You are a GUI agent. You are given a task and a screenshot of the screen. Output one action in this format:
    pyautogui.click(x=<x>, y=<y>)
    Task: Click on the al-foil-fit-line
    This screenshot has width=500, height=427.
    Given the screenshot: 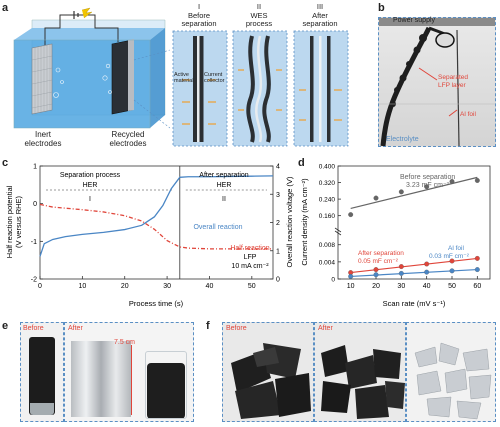 What is the action you would take?
    pyautogui.click(x=414, y=273)
    